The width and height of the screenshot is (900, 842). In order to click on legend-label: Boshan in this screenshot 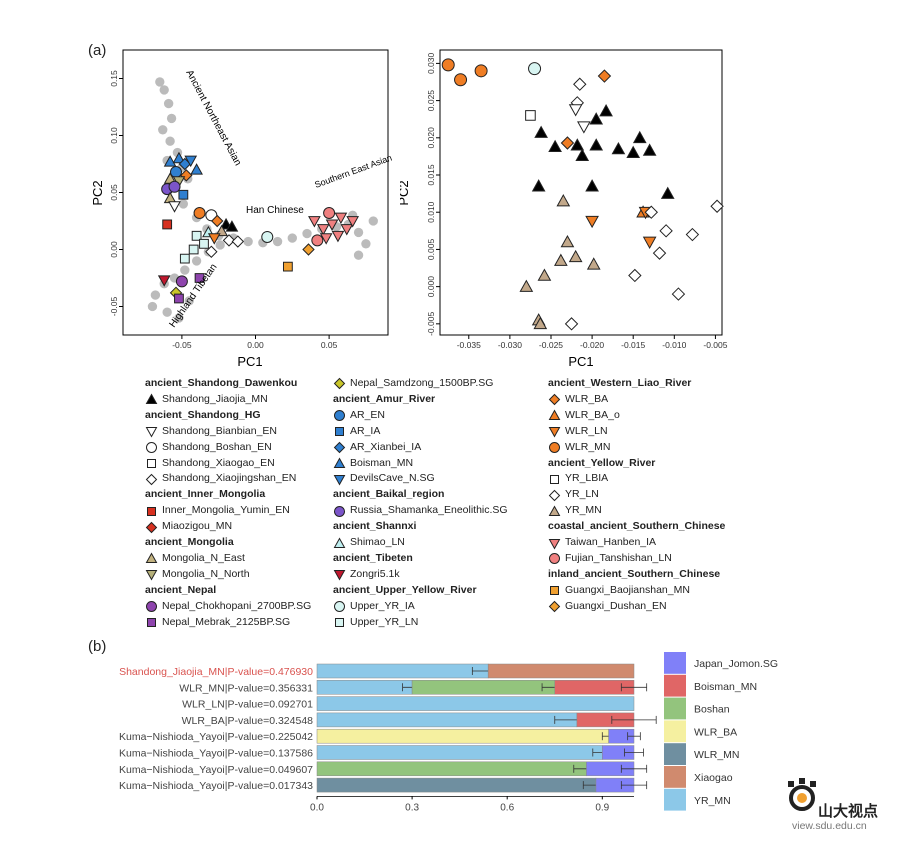, I will do `click(712, 710)`.